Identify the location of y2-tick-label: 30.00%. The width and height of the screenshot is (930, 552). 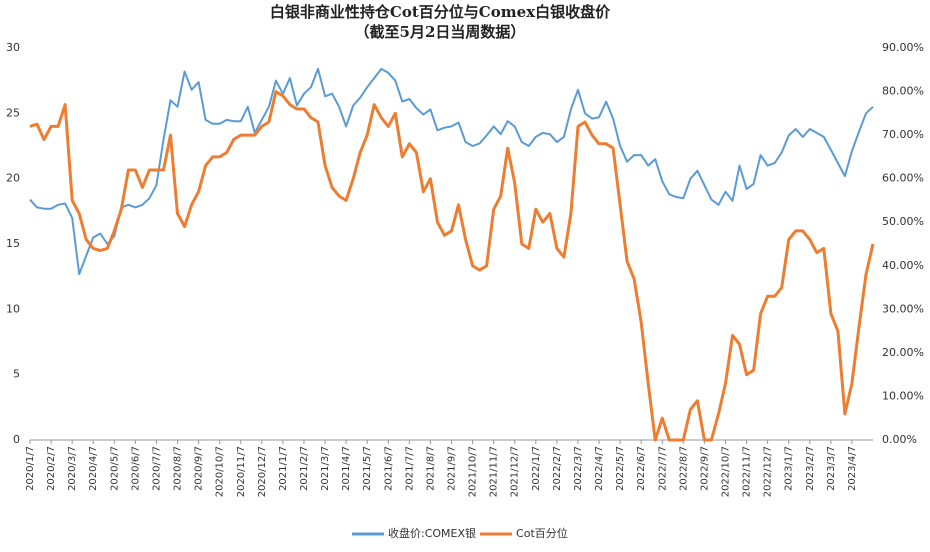
(903, 308).